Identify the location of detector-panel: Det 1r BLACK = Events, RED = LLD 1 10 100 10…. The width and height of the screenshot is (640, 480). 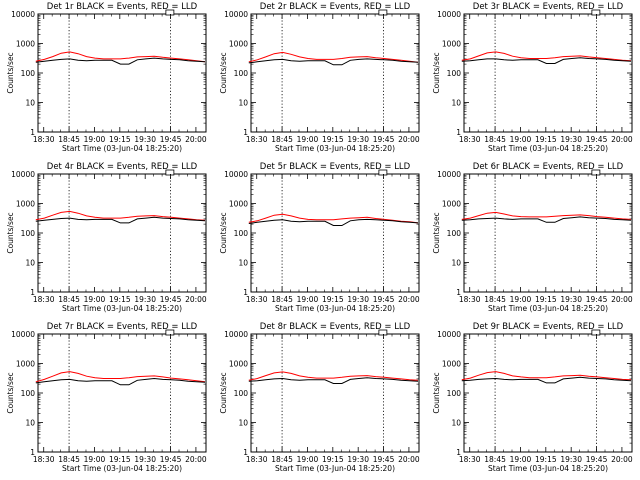
(106, 77).